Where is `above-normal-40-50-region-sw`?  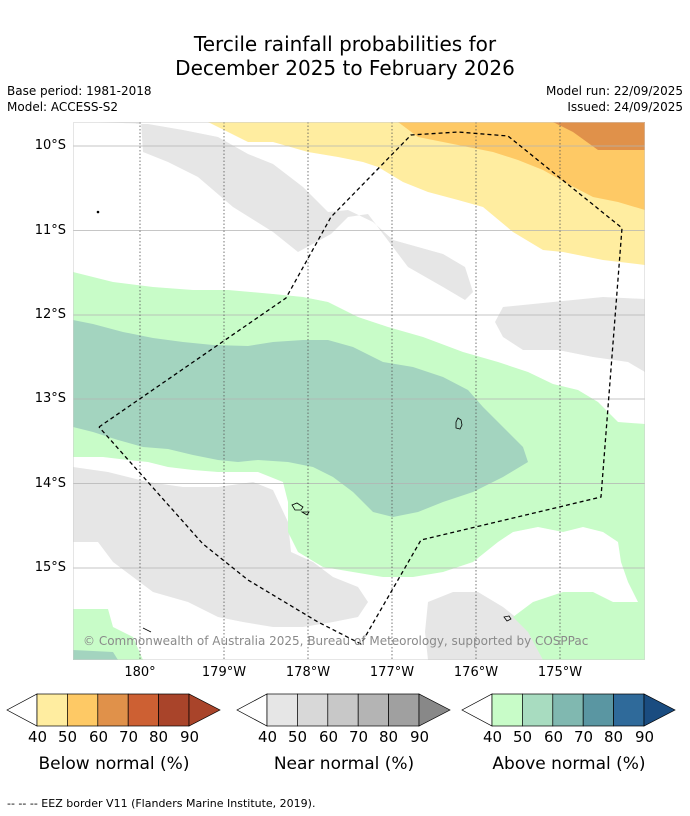 above-normal-40-50-region-sw is located at coordinates (108, 634).